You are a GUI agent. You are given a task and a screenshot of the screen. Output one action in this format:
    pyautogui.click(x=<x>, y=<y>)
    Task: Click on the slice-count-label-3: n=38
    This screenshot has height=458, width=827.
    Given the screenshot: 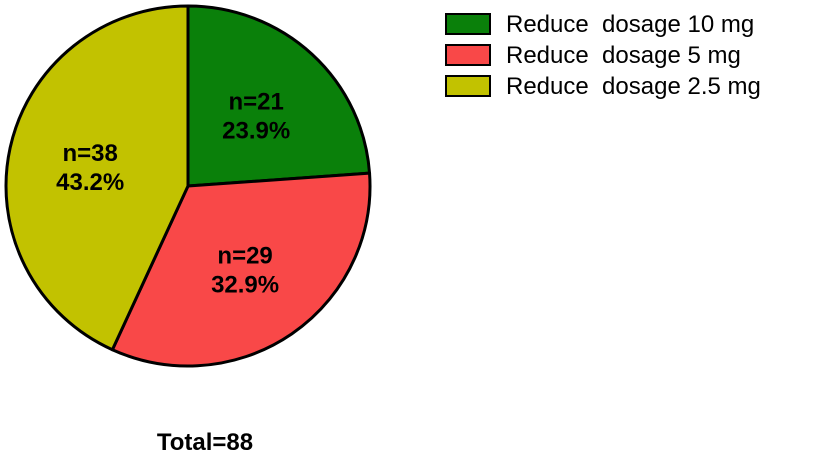 What is the action you would take?
    pyautogui.click(x=90, y=153)
    